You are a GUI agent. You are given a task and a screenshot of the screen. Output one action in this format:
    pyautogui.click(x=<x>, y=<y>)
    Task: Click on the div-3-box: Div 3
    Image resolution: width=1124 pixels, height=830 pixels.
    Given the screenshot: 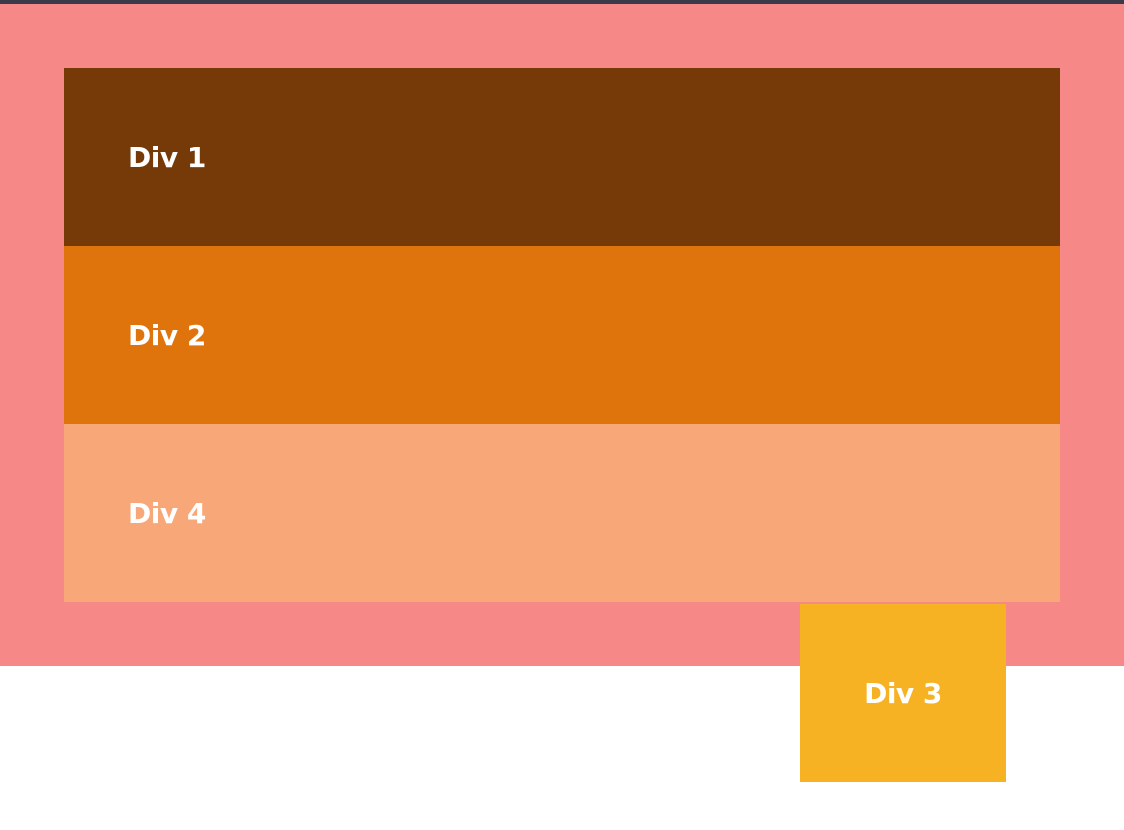 What is the action you would take?
    pyautogui.click(x=903, y=693)
    